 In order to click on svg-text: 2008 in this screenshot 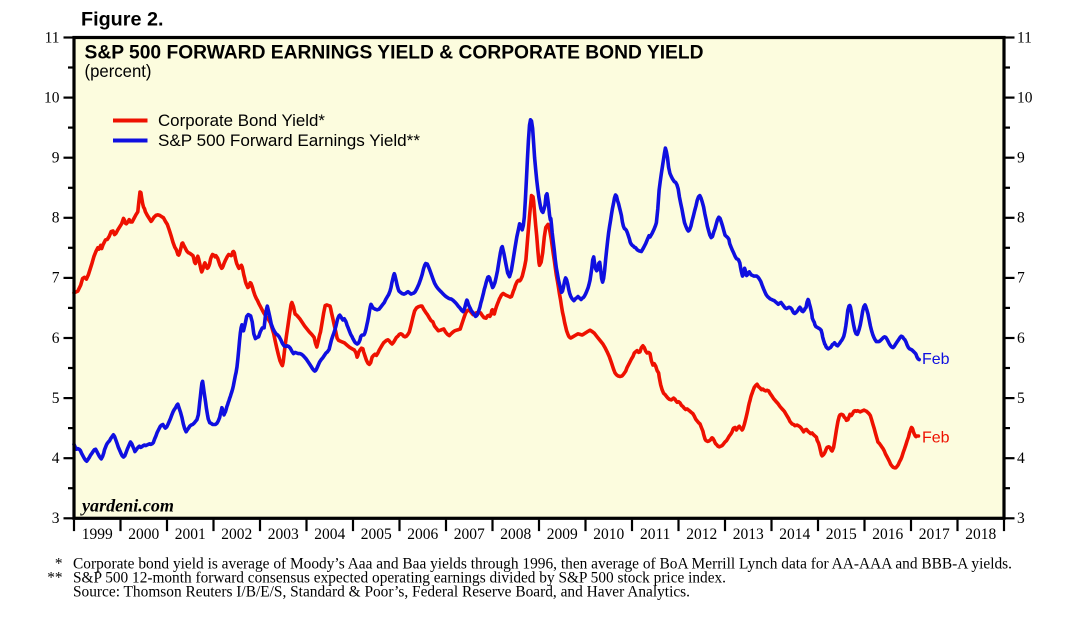, I will do `click(515, 534)`.